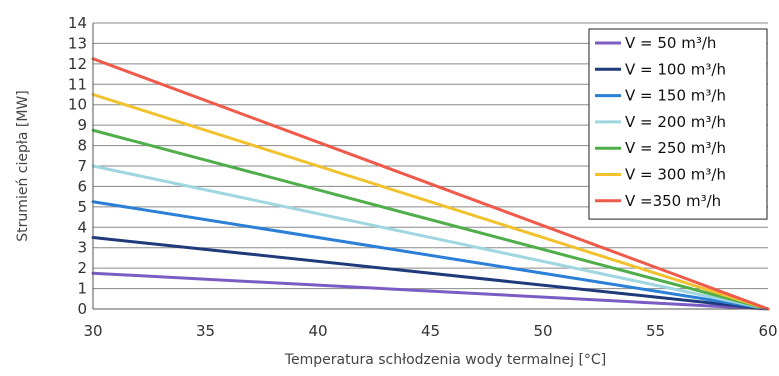 Image resolution: width=779 pixels, height=376 pixels. What do you see at coordinates (23, 165) in the screenshot?
I see `y-axis-label: Strumień ciepła [MW]` at bounding box center [23, 165].